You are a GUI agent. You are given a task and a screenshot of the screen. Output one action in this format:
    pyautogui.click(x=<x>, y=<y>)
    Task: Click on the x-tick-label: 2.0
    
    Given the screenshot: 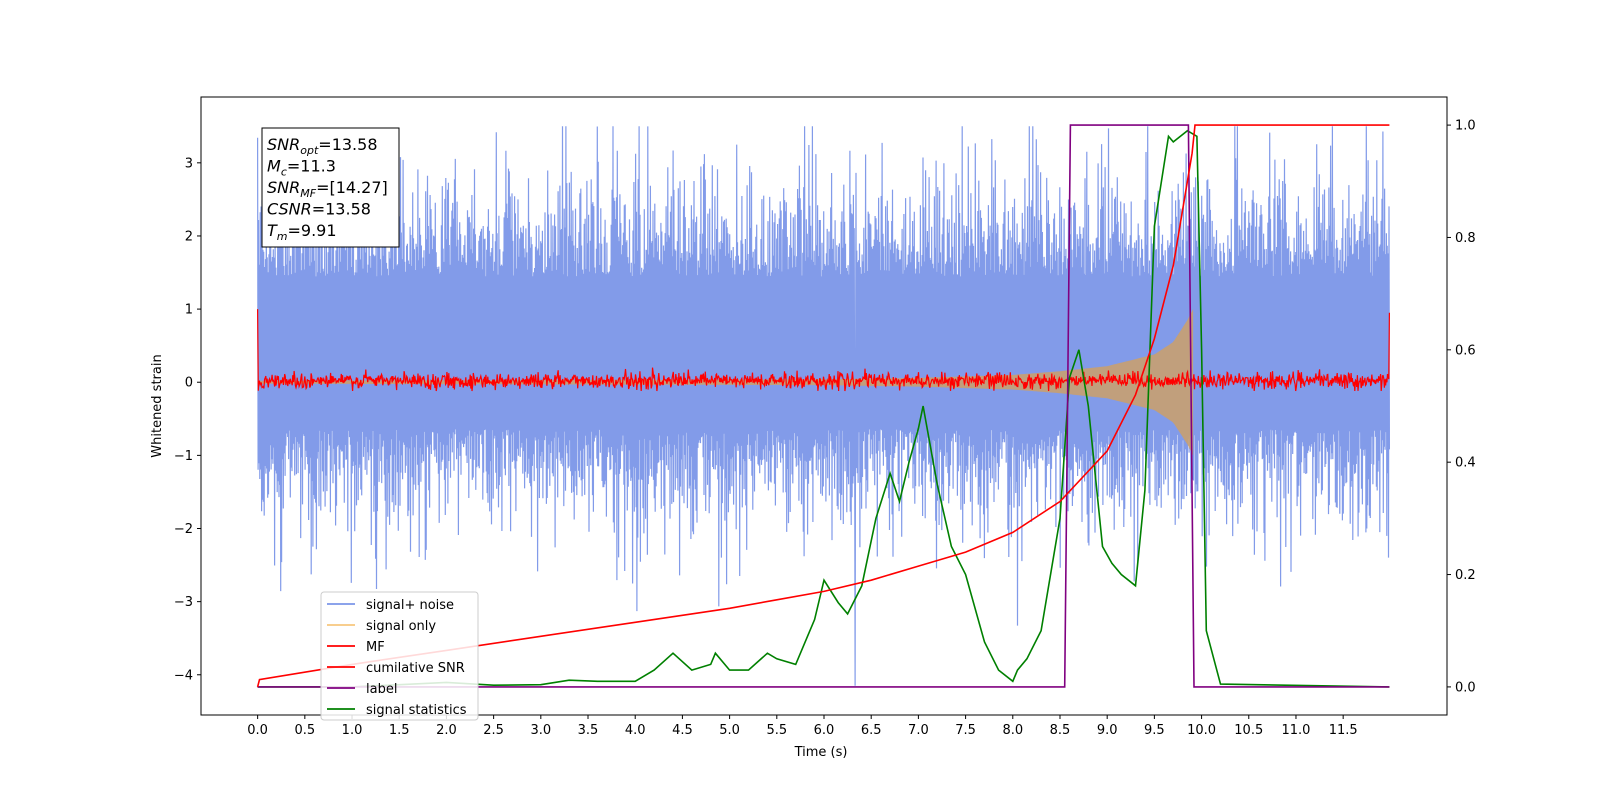 What is the action you would take?
    pyautogui.click(x=446, y=730)
    